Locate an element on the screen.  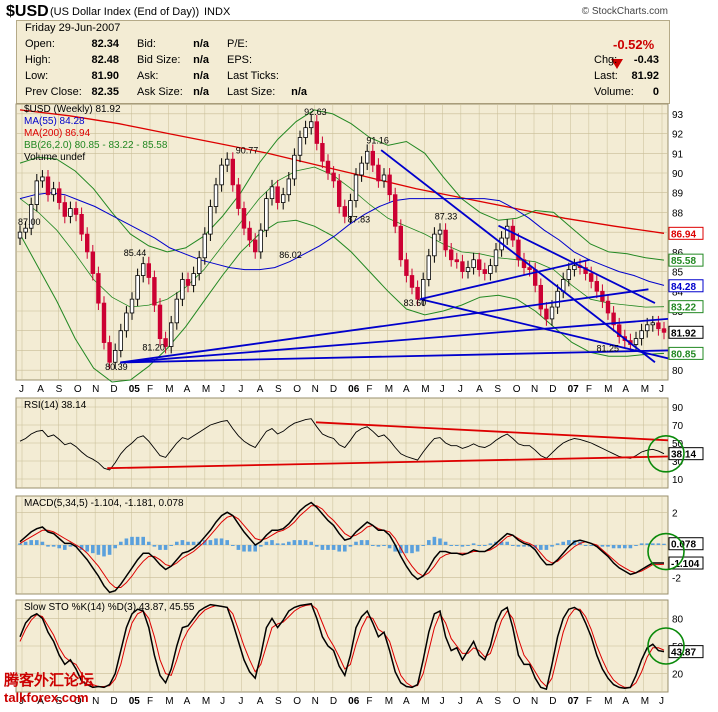
rsi-resistance-line is located at coordinates (492, 431).